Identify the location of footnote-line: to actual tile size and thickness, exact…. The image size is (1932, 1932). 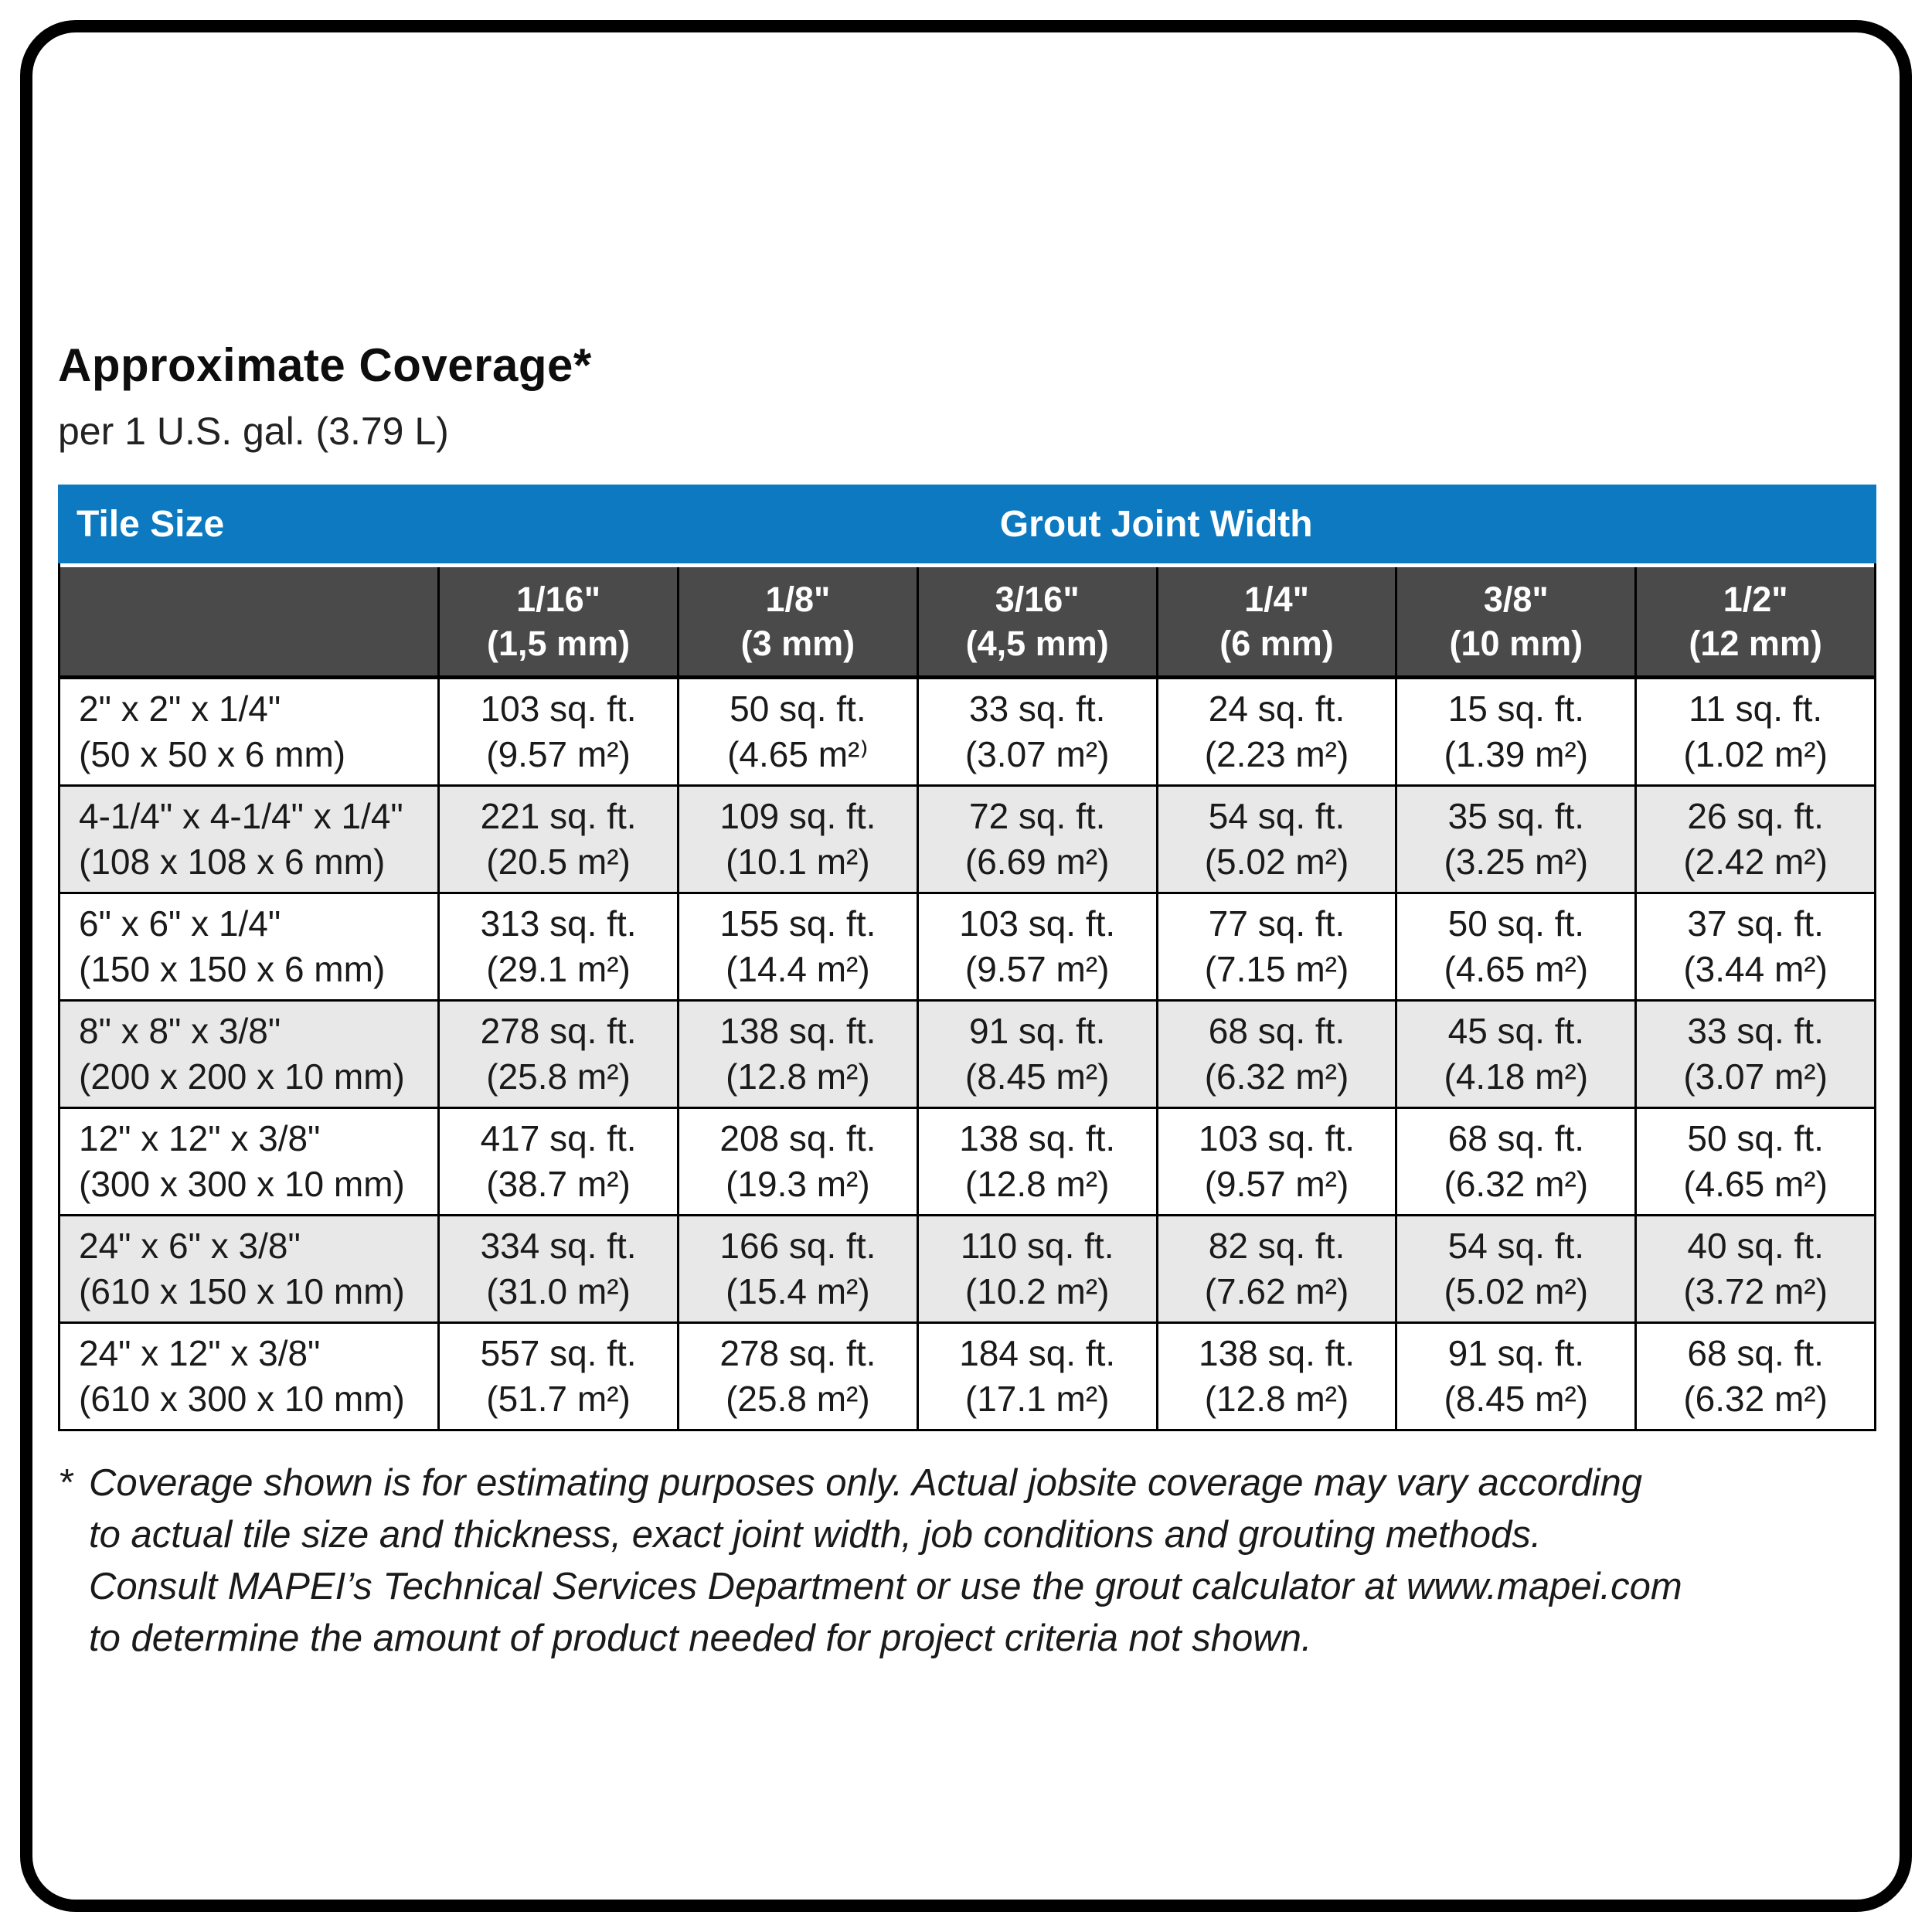
(815, 1535).